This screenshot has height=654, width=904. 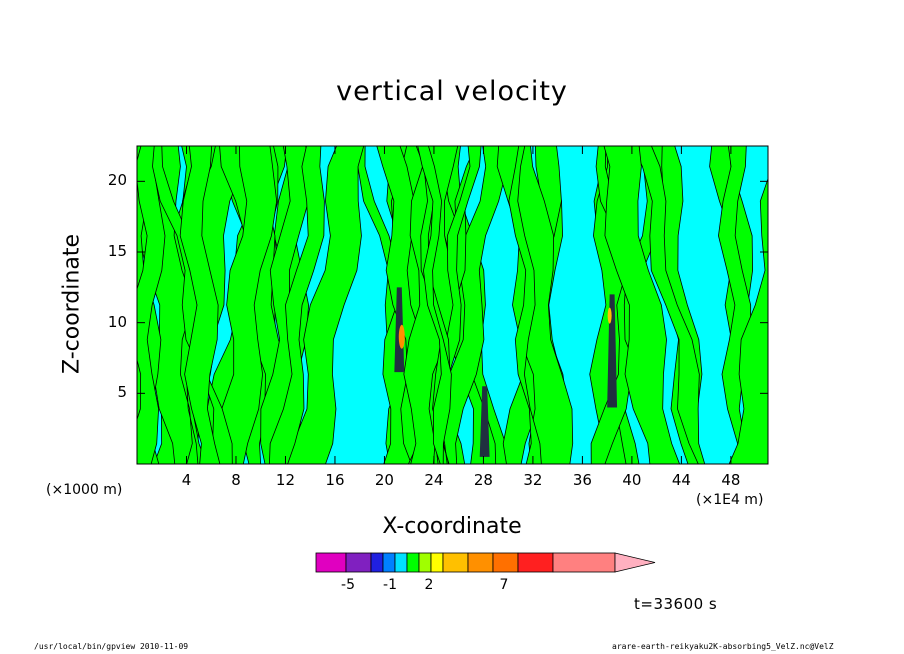 What do you see at coordinates (582, 480) in the screenshot?
I see `x-tick-label: 36` at bounding box center [582, 480].